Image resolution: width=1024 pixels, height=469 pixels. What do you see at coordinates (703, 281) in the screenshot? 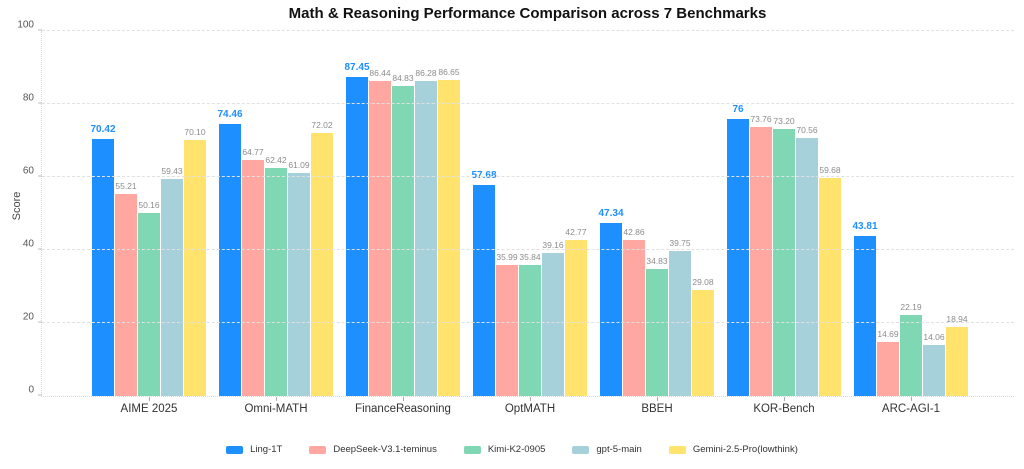
I see `value-label: 29.08` at bounding box center [703, 281].